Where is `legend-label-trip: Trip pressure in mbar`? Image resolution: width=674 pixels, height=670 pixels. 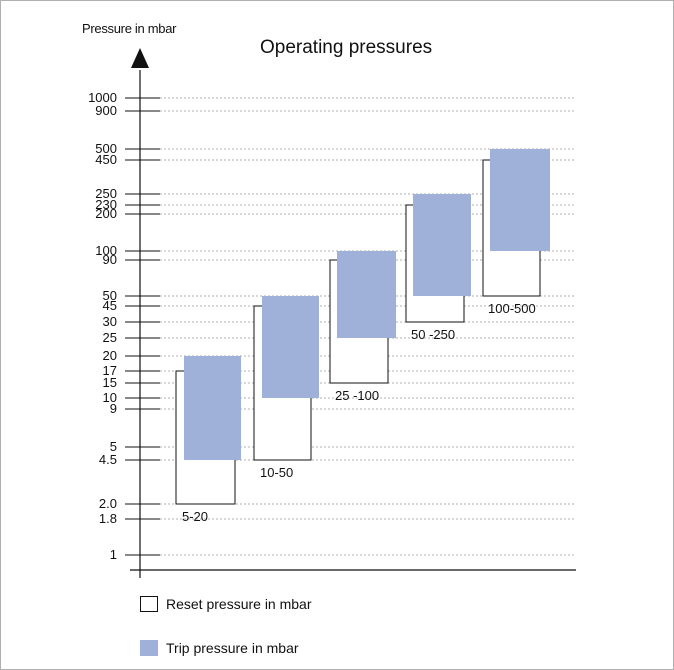 legend-label-trip: Trip pressure in mbar is located at coordinates (232, 648).